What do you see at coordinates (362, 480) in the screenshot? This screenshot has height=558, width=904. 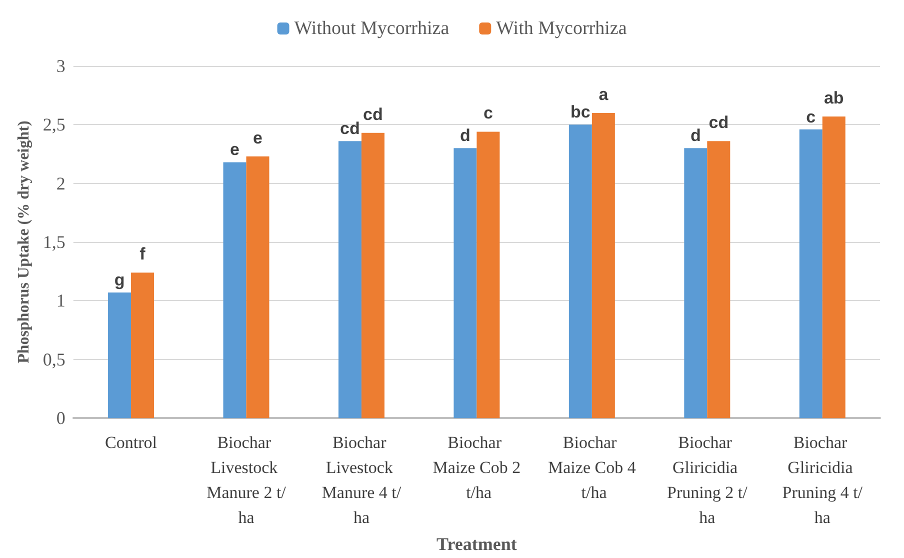 I see `x-tick-label: Biochar Livestock Manure 4 t/ha` at bounding box center [362, 480].